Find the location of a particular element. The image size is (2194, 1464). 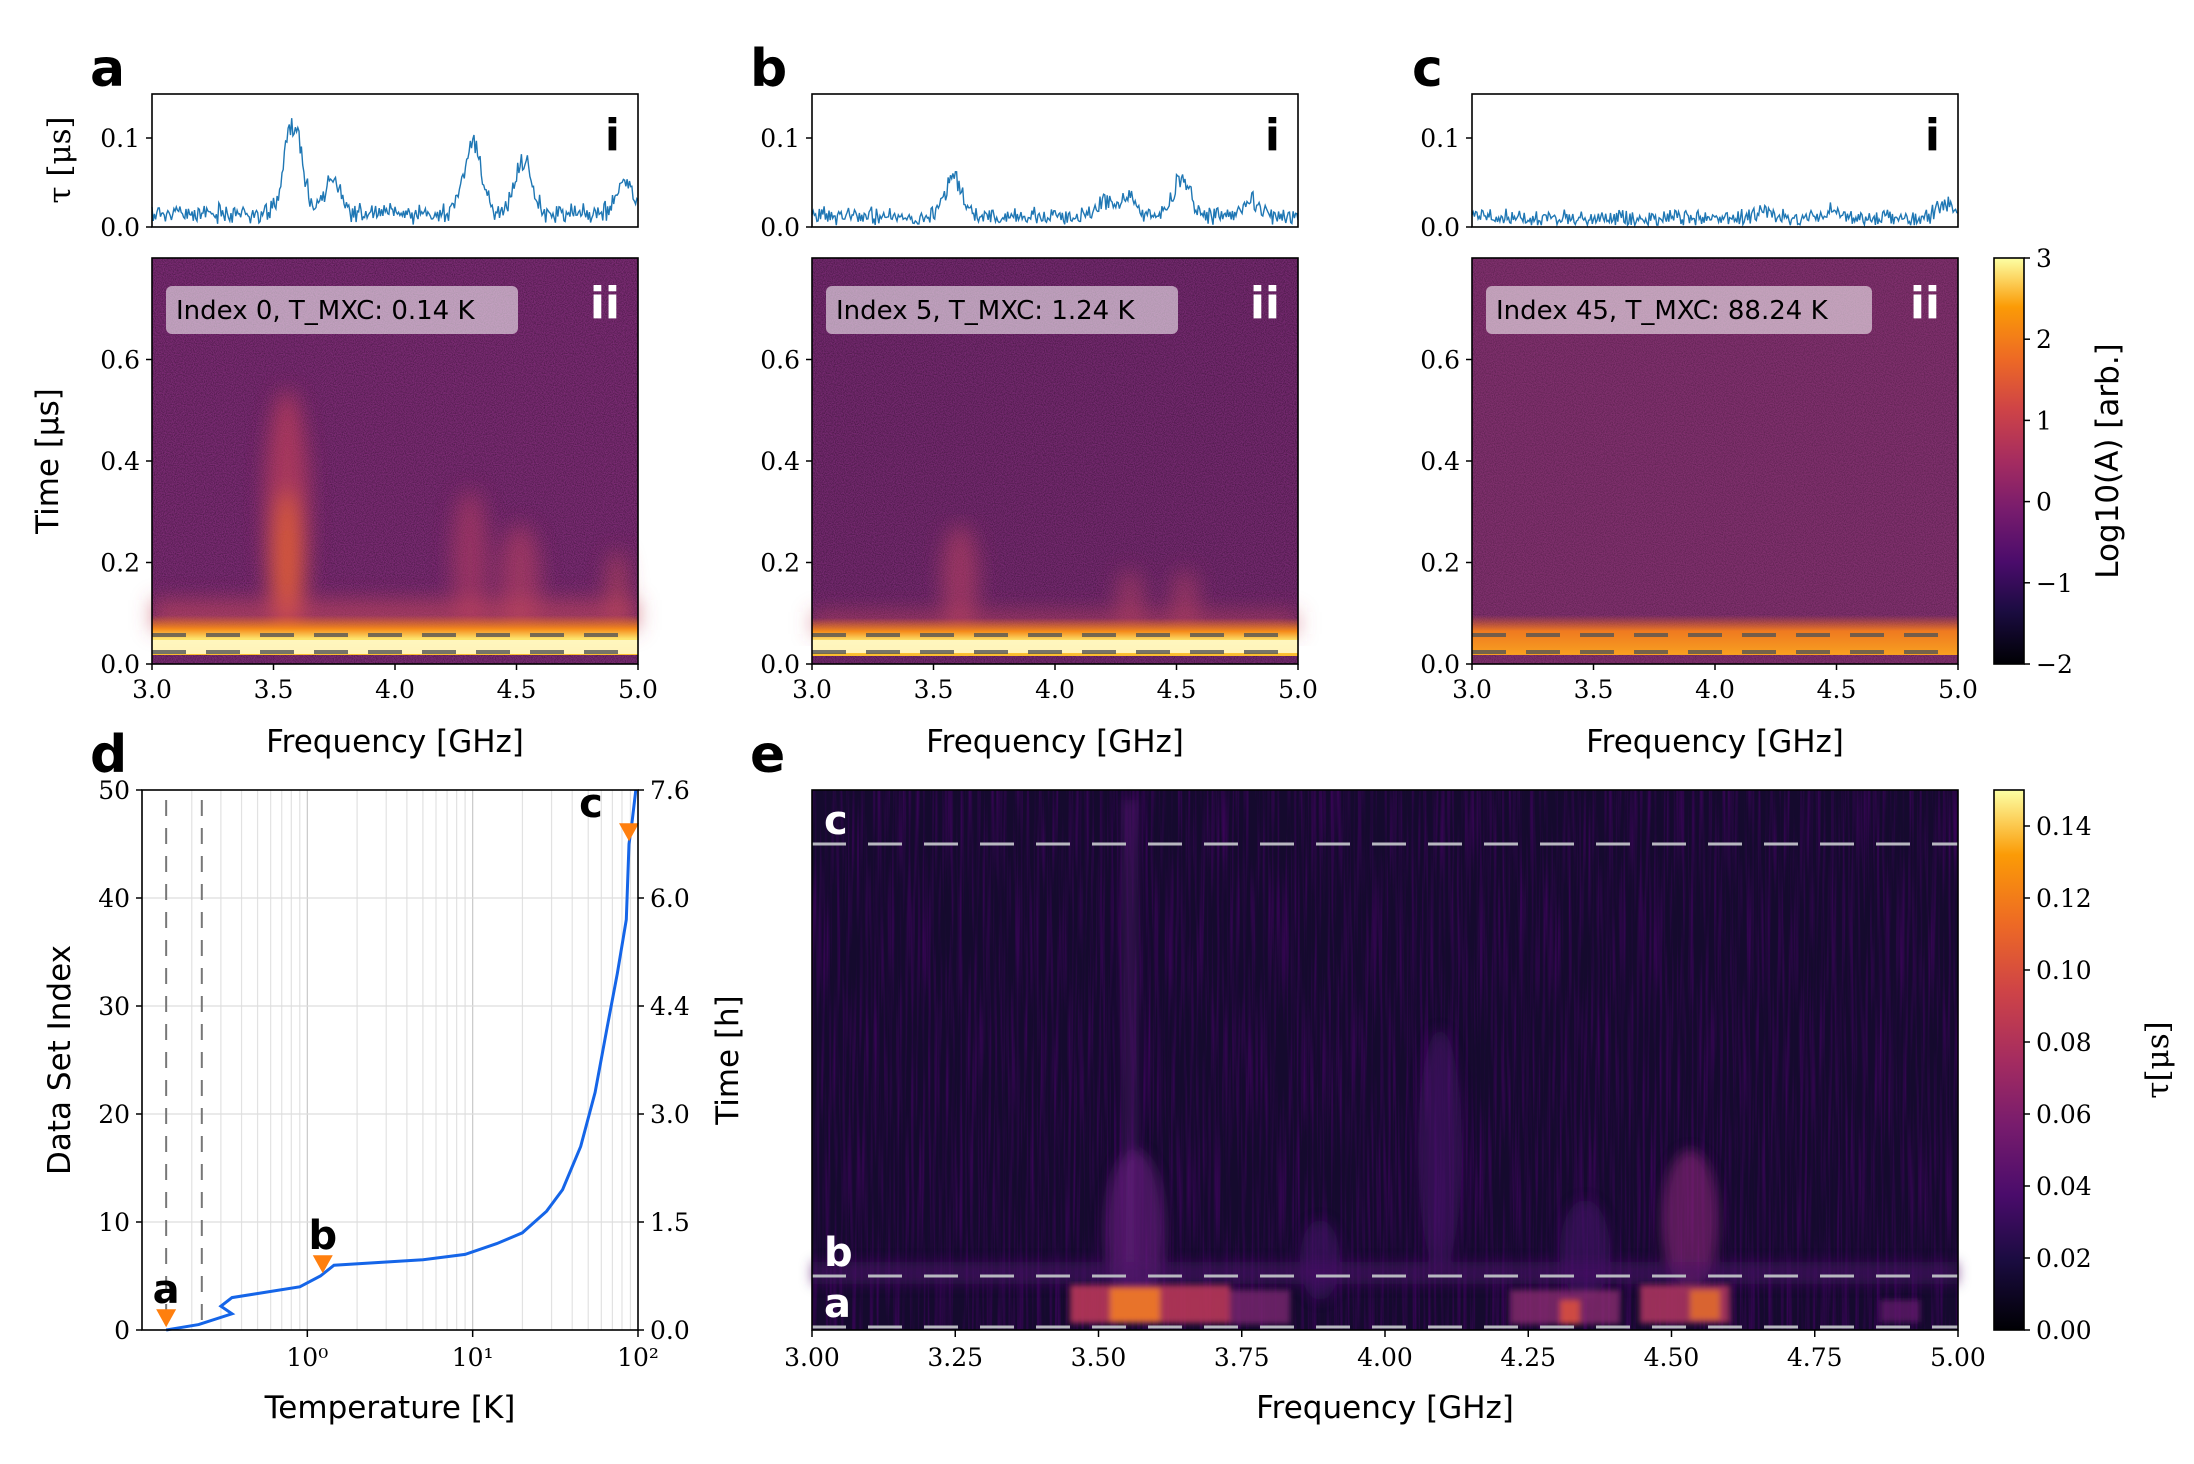

temperature-vlines is located at coordinates (184, 1065).